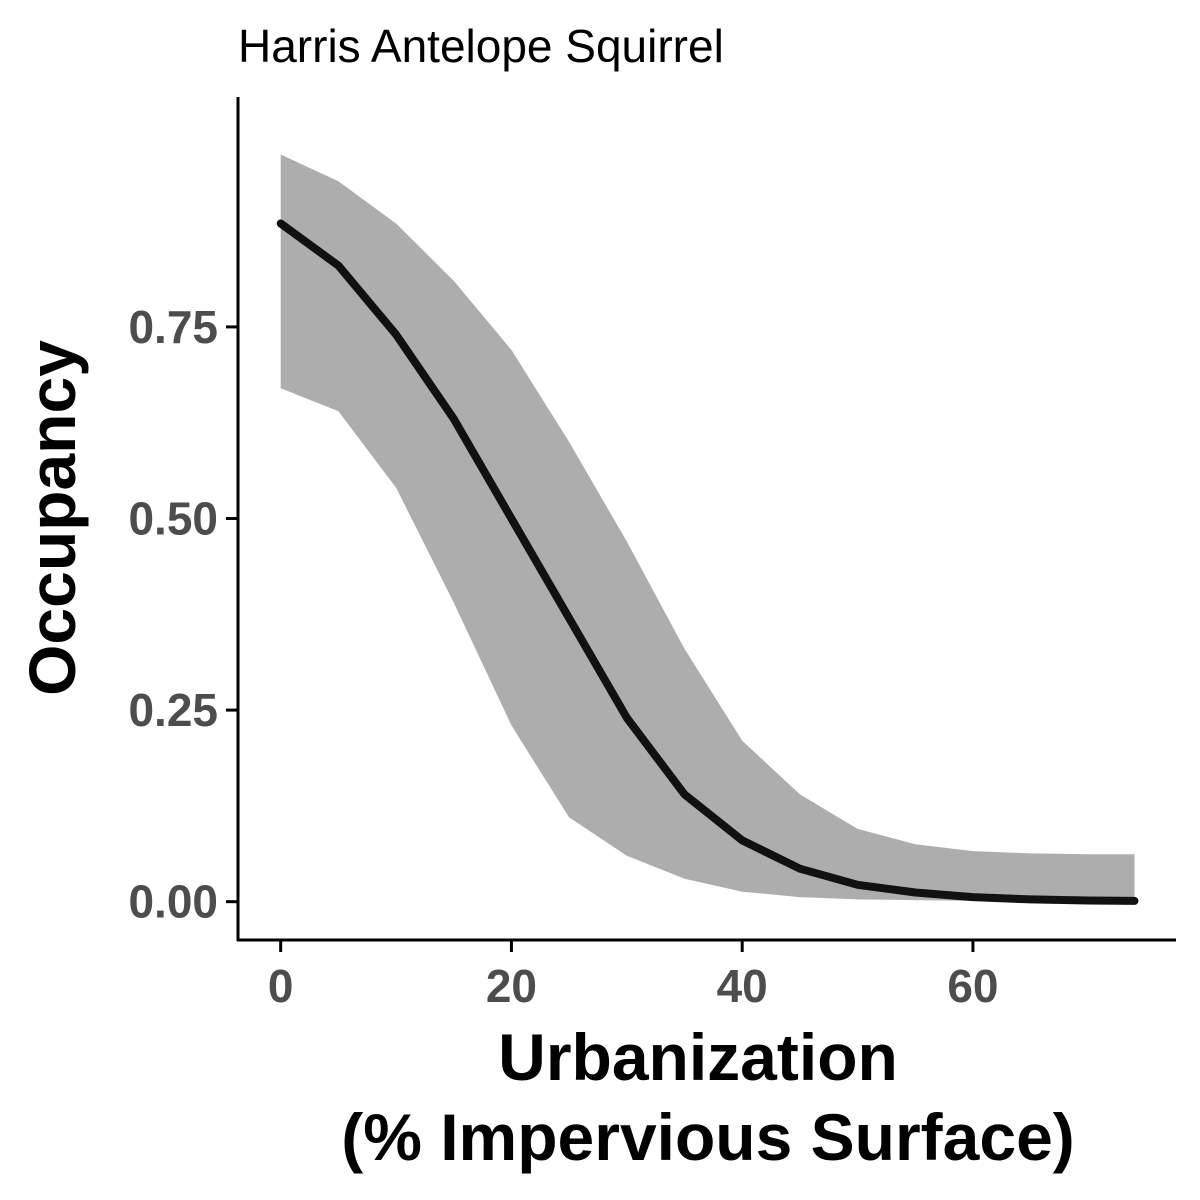  I want to click on y-tick-label: 0.75, so click(173, 327).